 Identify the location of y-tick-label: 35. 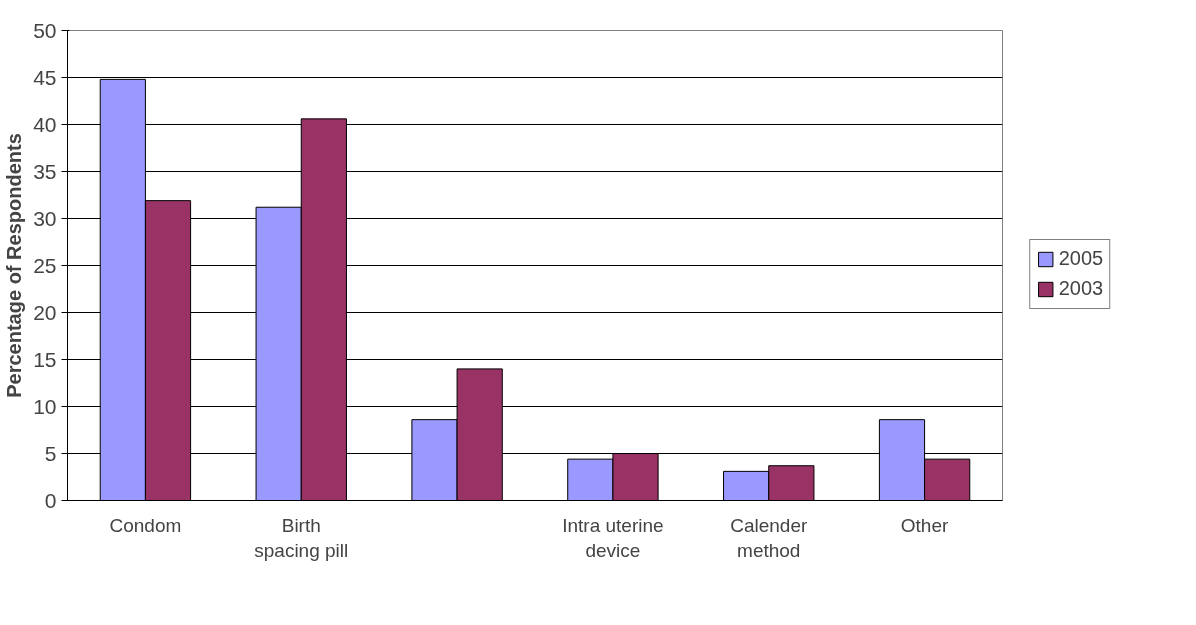
(45, 171).